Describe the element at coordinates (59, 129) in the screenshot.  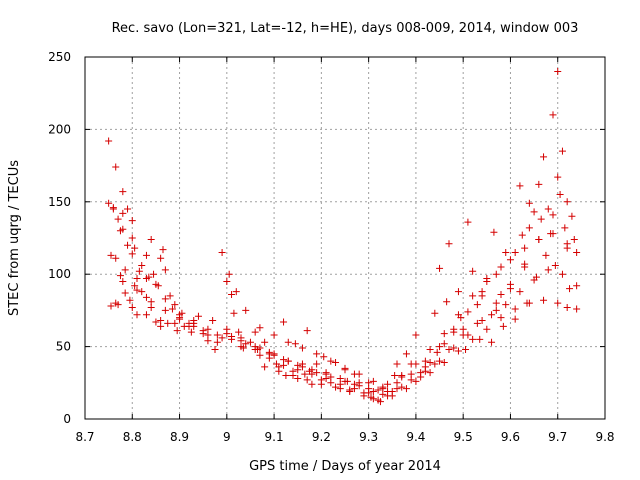
I see `y-tick-label: 200` at that location.